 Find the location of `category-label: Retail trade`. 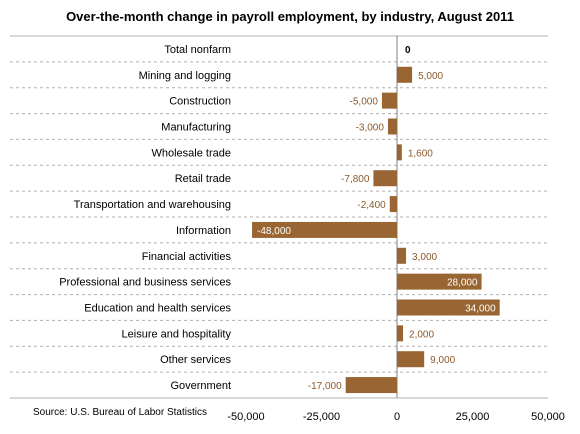

category-label: Retail trade is located at coordinates (203, 179).